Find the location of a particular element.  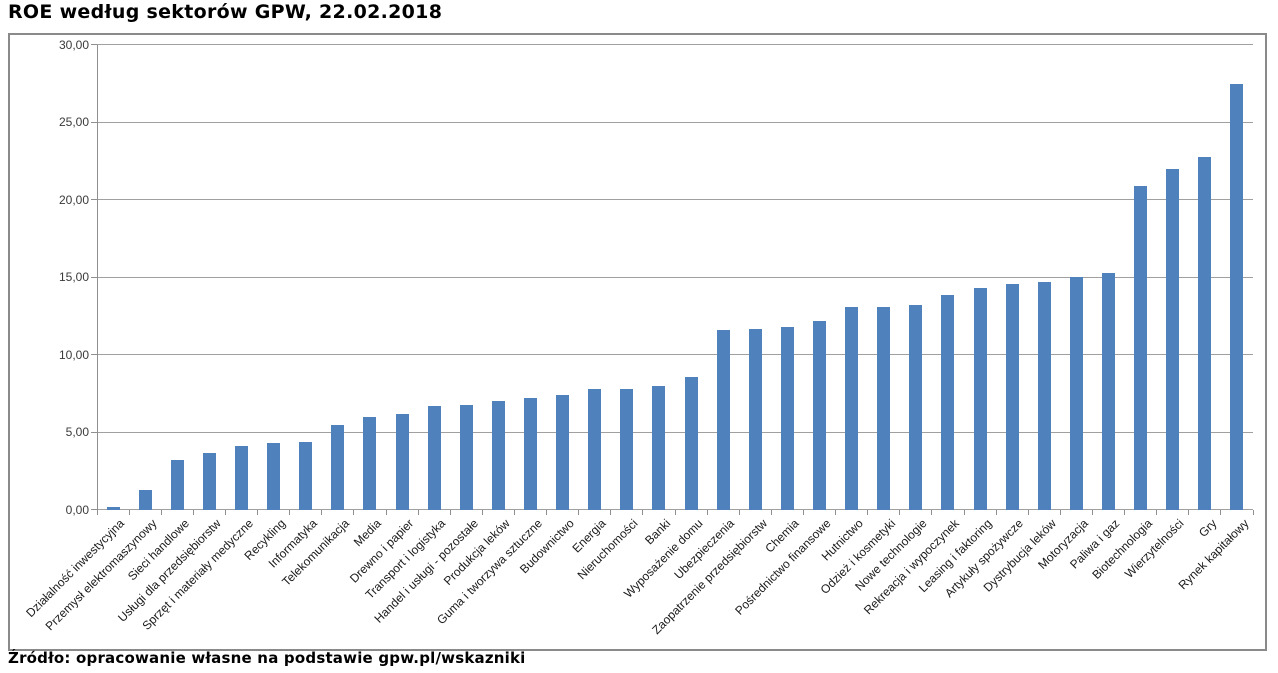

y-axis-tick-label: 10,00 is located at coordinates (73, 354).